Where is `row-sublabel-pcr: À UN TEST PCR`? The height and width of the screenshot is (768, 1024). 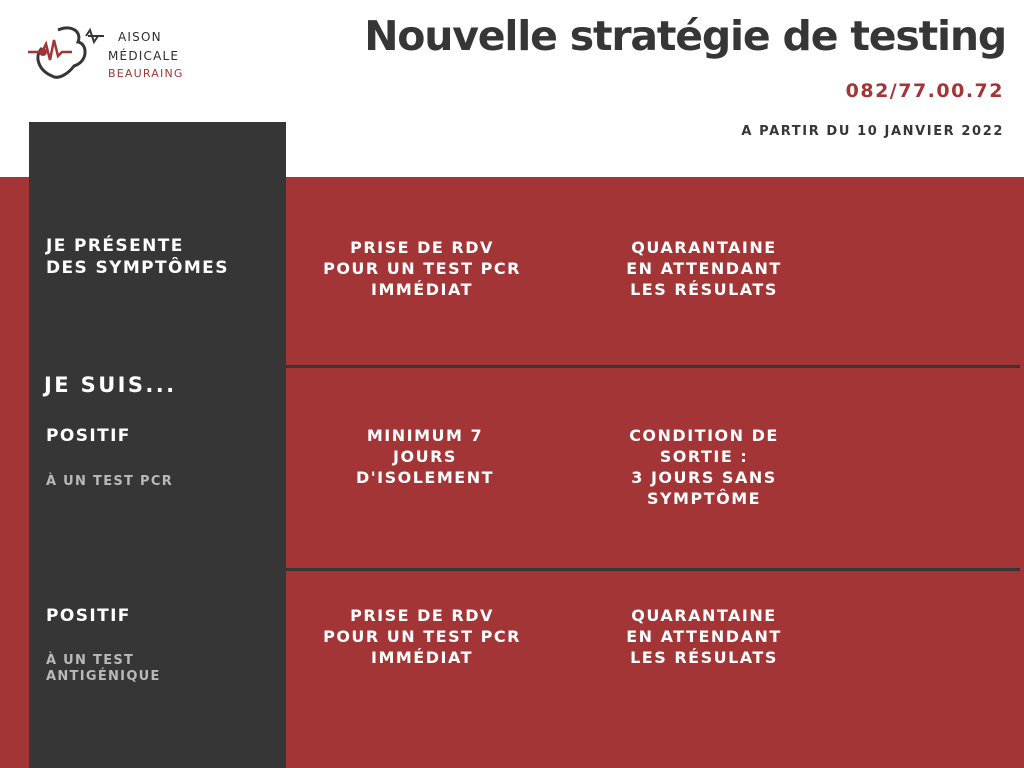 row-sublabel-pcr: À UN TEST PCR is located at coordinates (110, 481).